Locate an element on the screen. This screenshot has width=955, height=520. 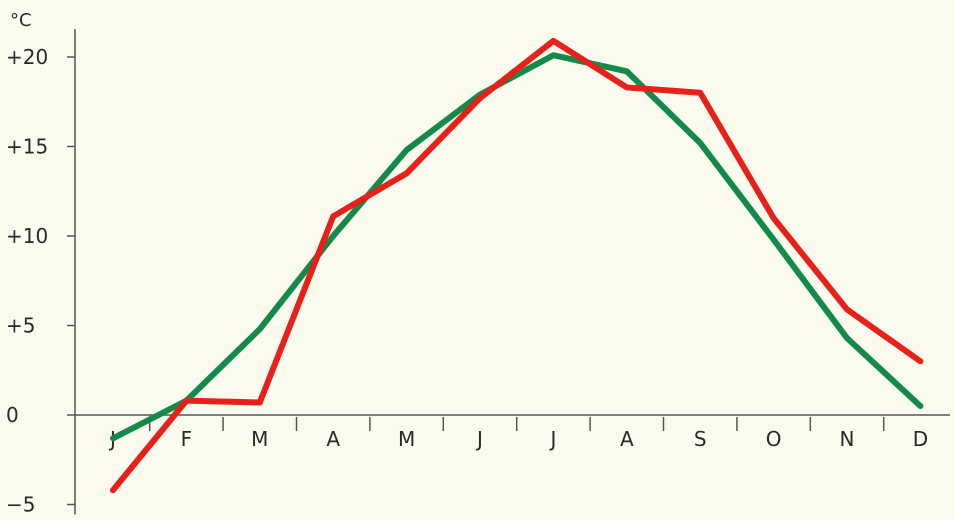
y-tick-label: +15 is located at coordinates (27, 147).